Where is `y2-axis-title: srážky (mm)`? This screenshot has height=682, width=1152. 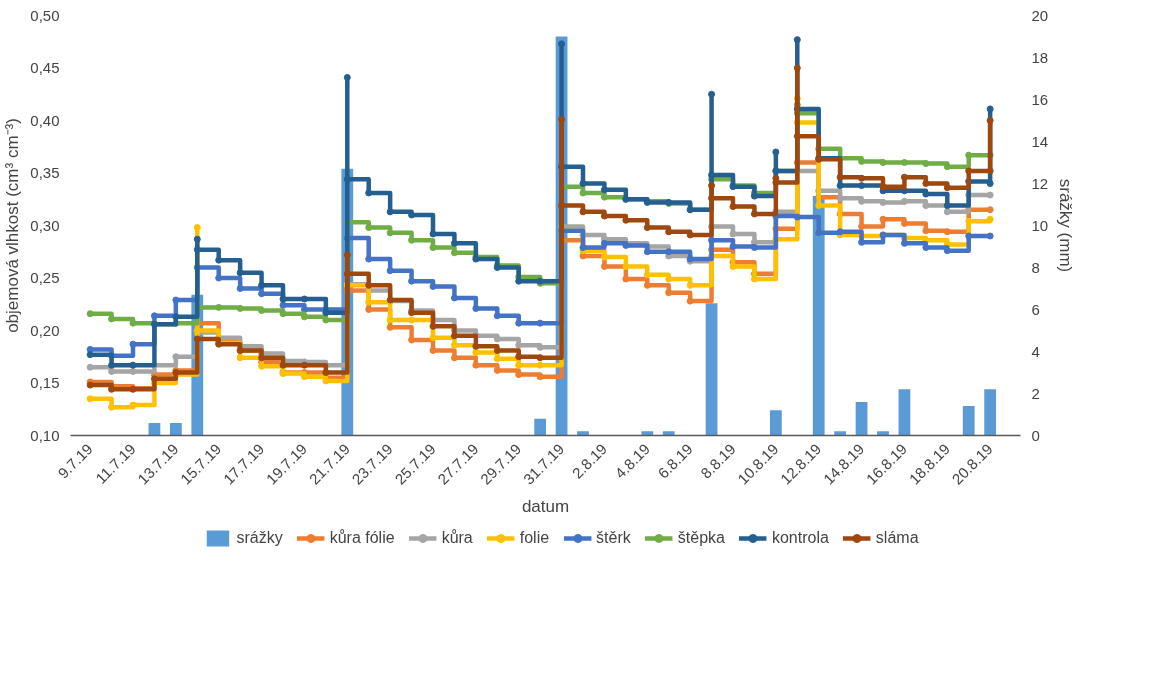 y2-axis-title: srážky (mm) is located at coordinates (1066, 225).